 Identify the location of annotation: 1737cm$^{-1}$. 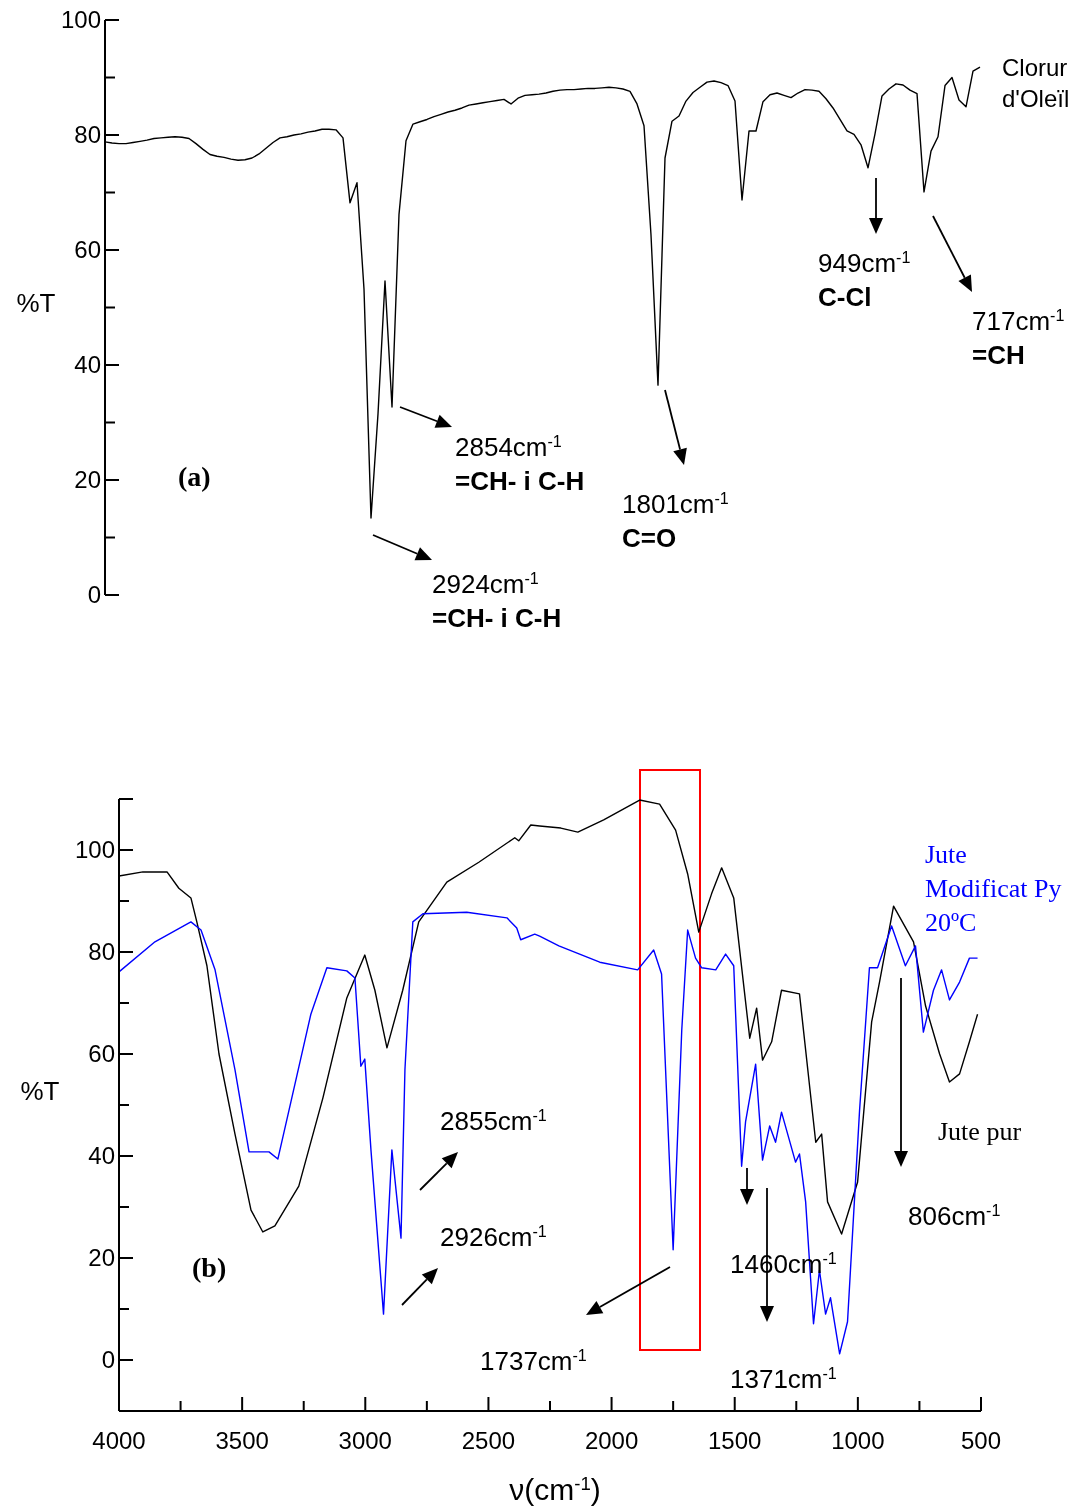
(533, 1361).